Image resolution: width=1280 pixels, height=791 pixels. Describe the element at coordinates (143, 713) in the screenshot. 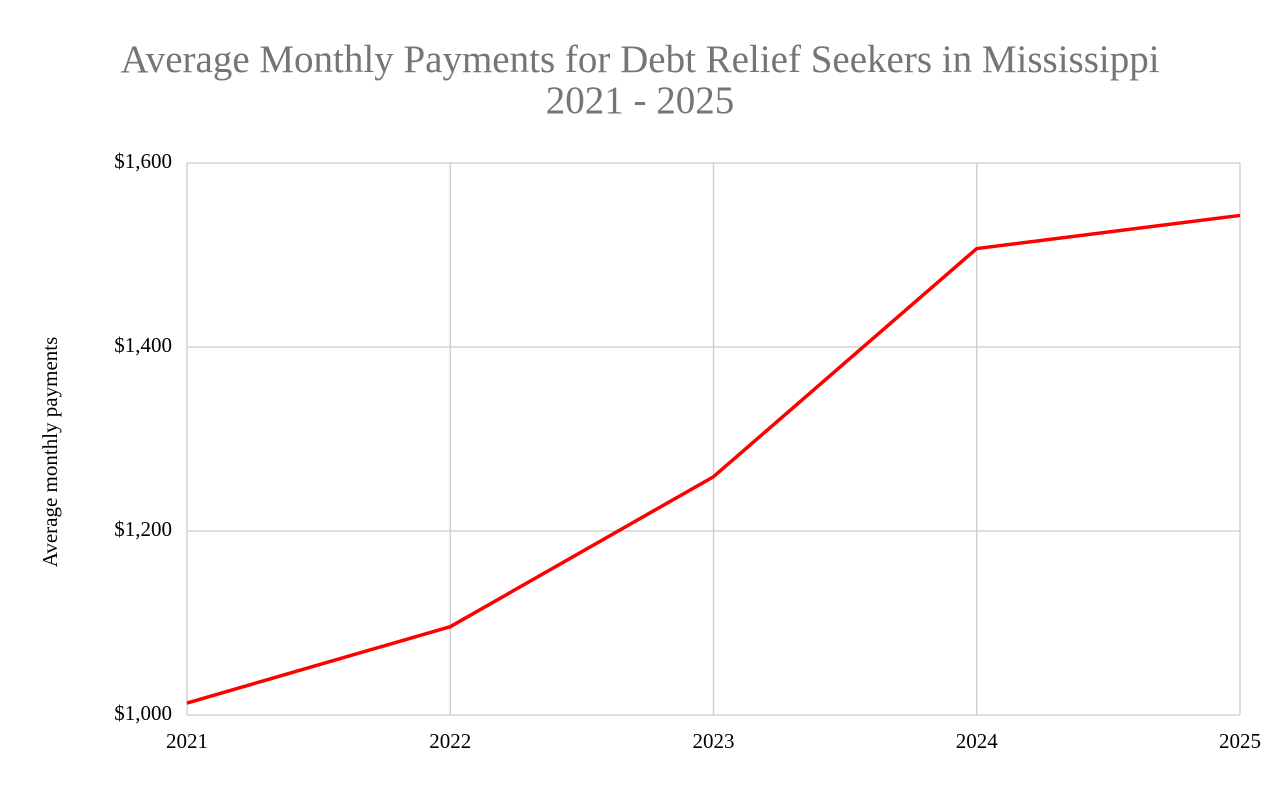

I see `y-tick-label: $1,000` at that location.